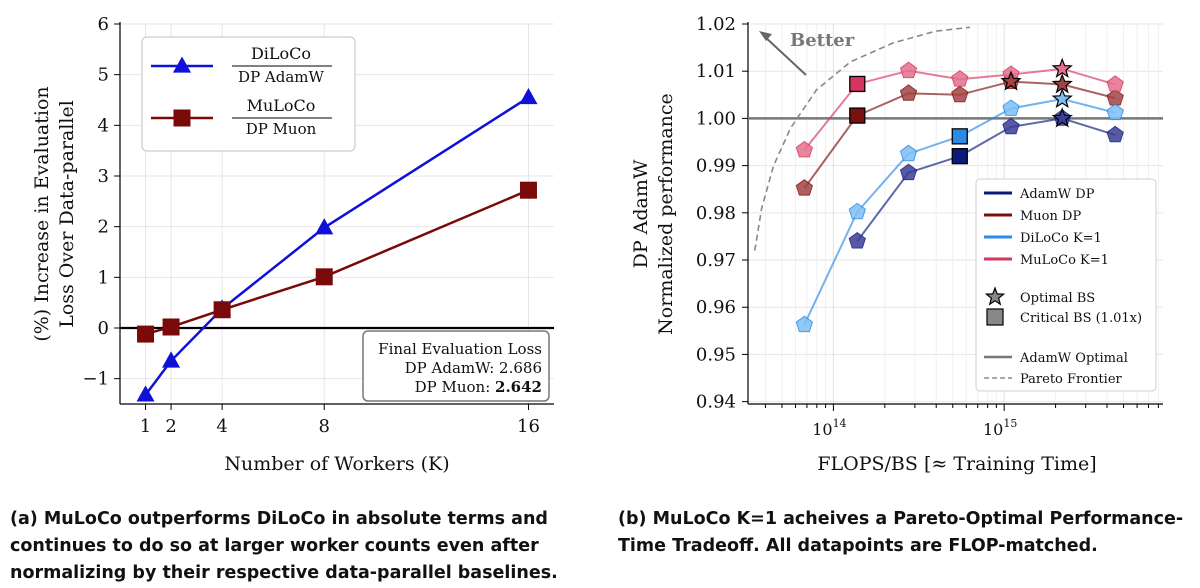 Image resolution: width=1200 pixels, height=588 pixels. What do you see at coordinates (103, 328) in the screenshot?
I see `y-tick-label: 0` at bounding box center [103, 328].